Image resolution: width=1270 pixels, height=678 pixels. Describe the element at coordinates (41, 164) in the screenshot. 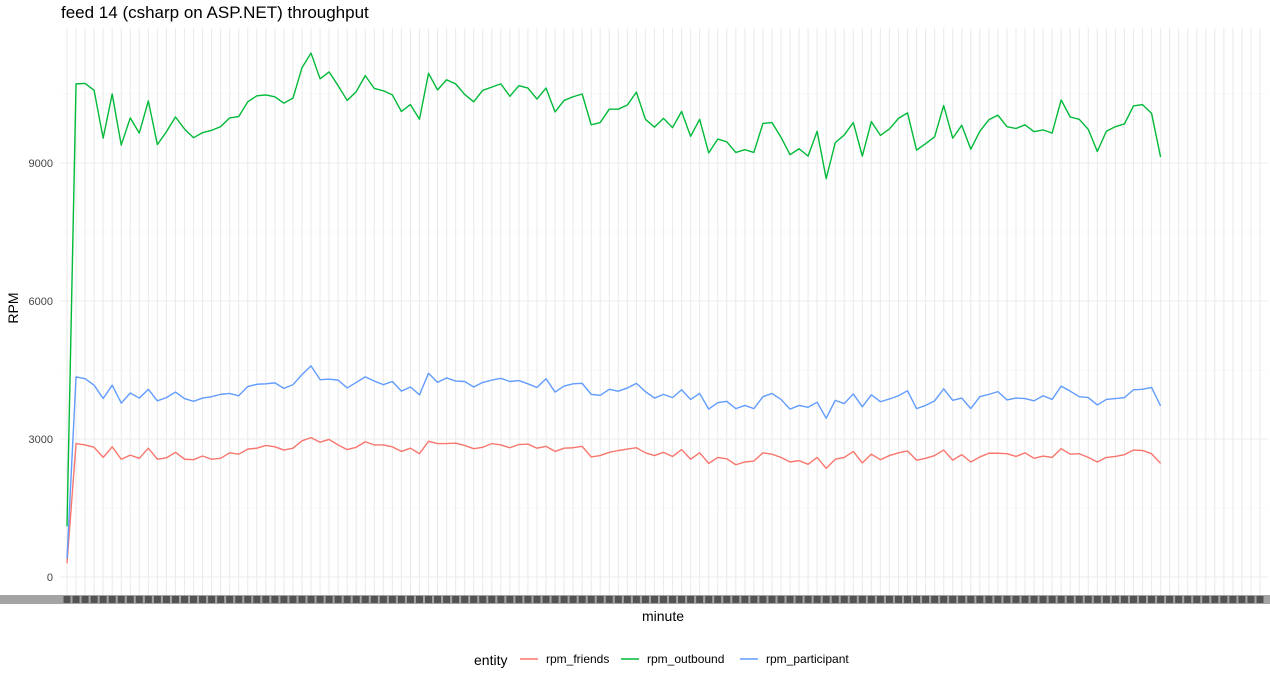

I see `y-tick-label: 9000` at that location.